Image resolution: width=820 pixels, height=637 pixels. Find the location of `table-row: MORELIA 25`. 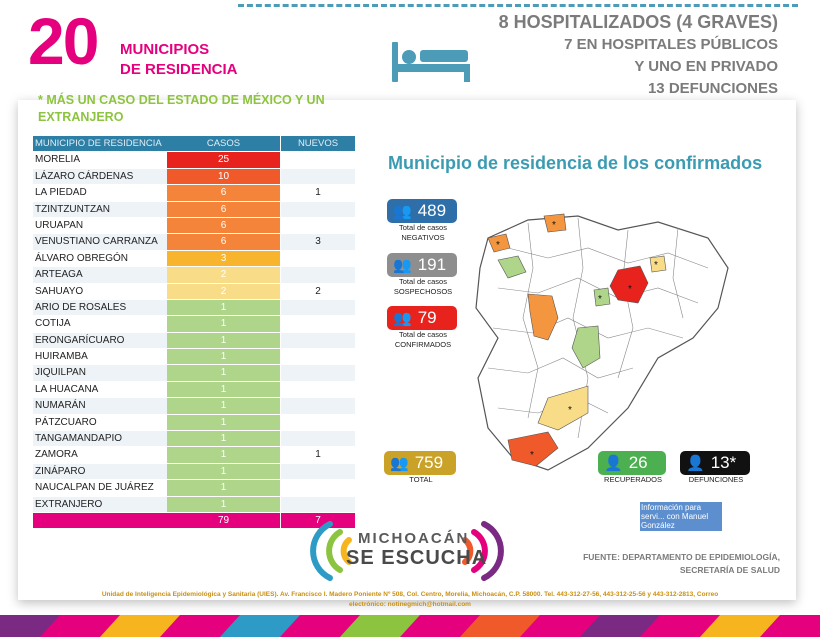

table-row: MORELIA 25 is located at coordinates (194, 160).